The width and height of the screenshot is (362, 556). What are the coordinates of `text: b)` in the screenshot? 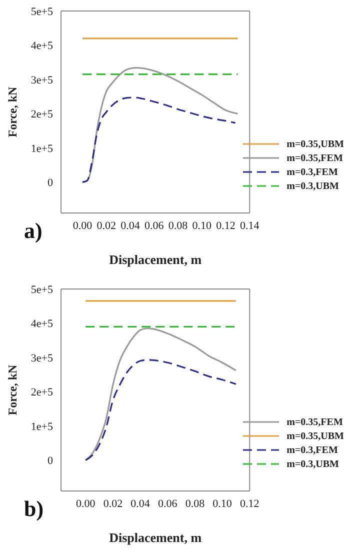 It's located at (34, 509).